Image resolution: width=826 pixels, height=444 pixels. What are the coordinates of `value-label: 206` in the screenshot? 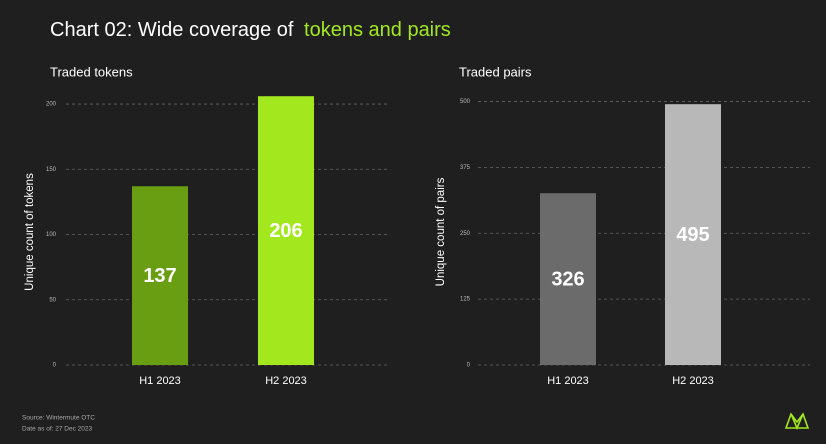 It's located at (285, 231).